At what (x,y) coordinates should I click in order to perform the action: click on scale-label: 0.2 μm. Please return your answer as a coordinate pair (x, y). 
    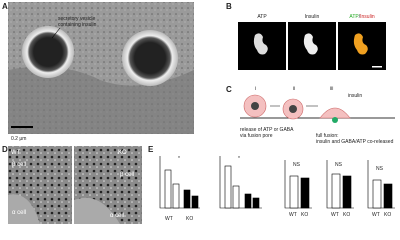
    Looking at the image, I should click on (18, 139).